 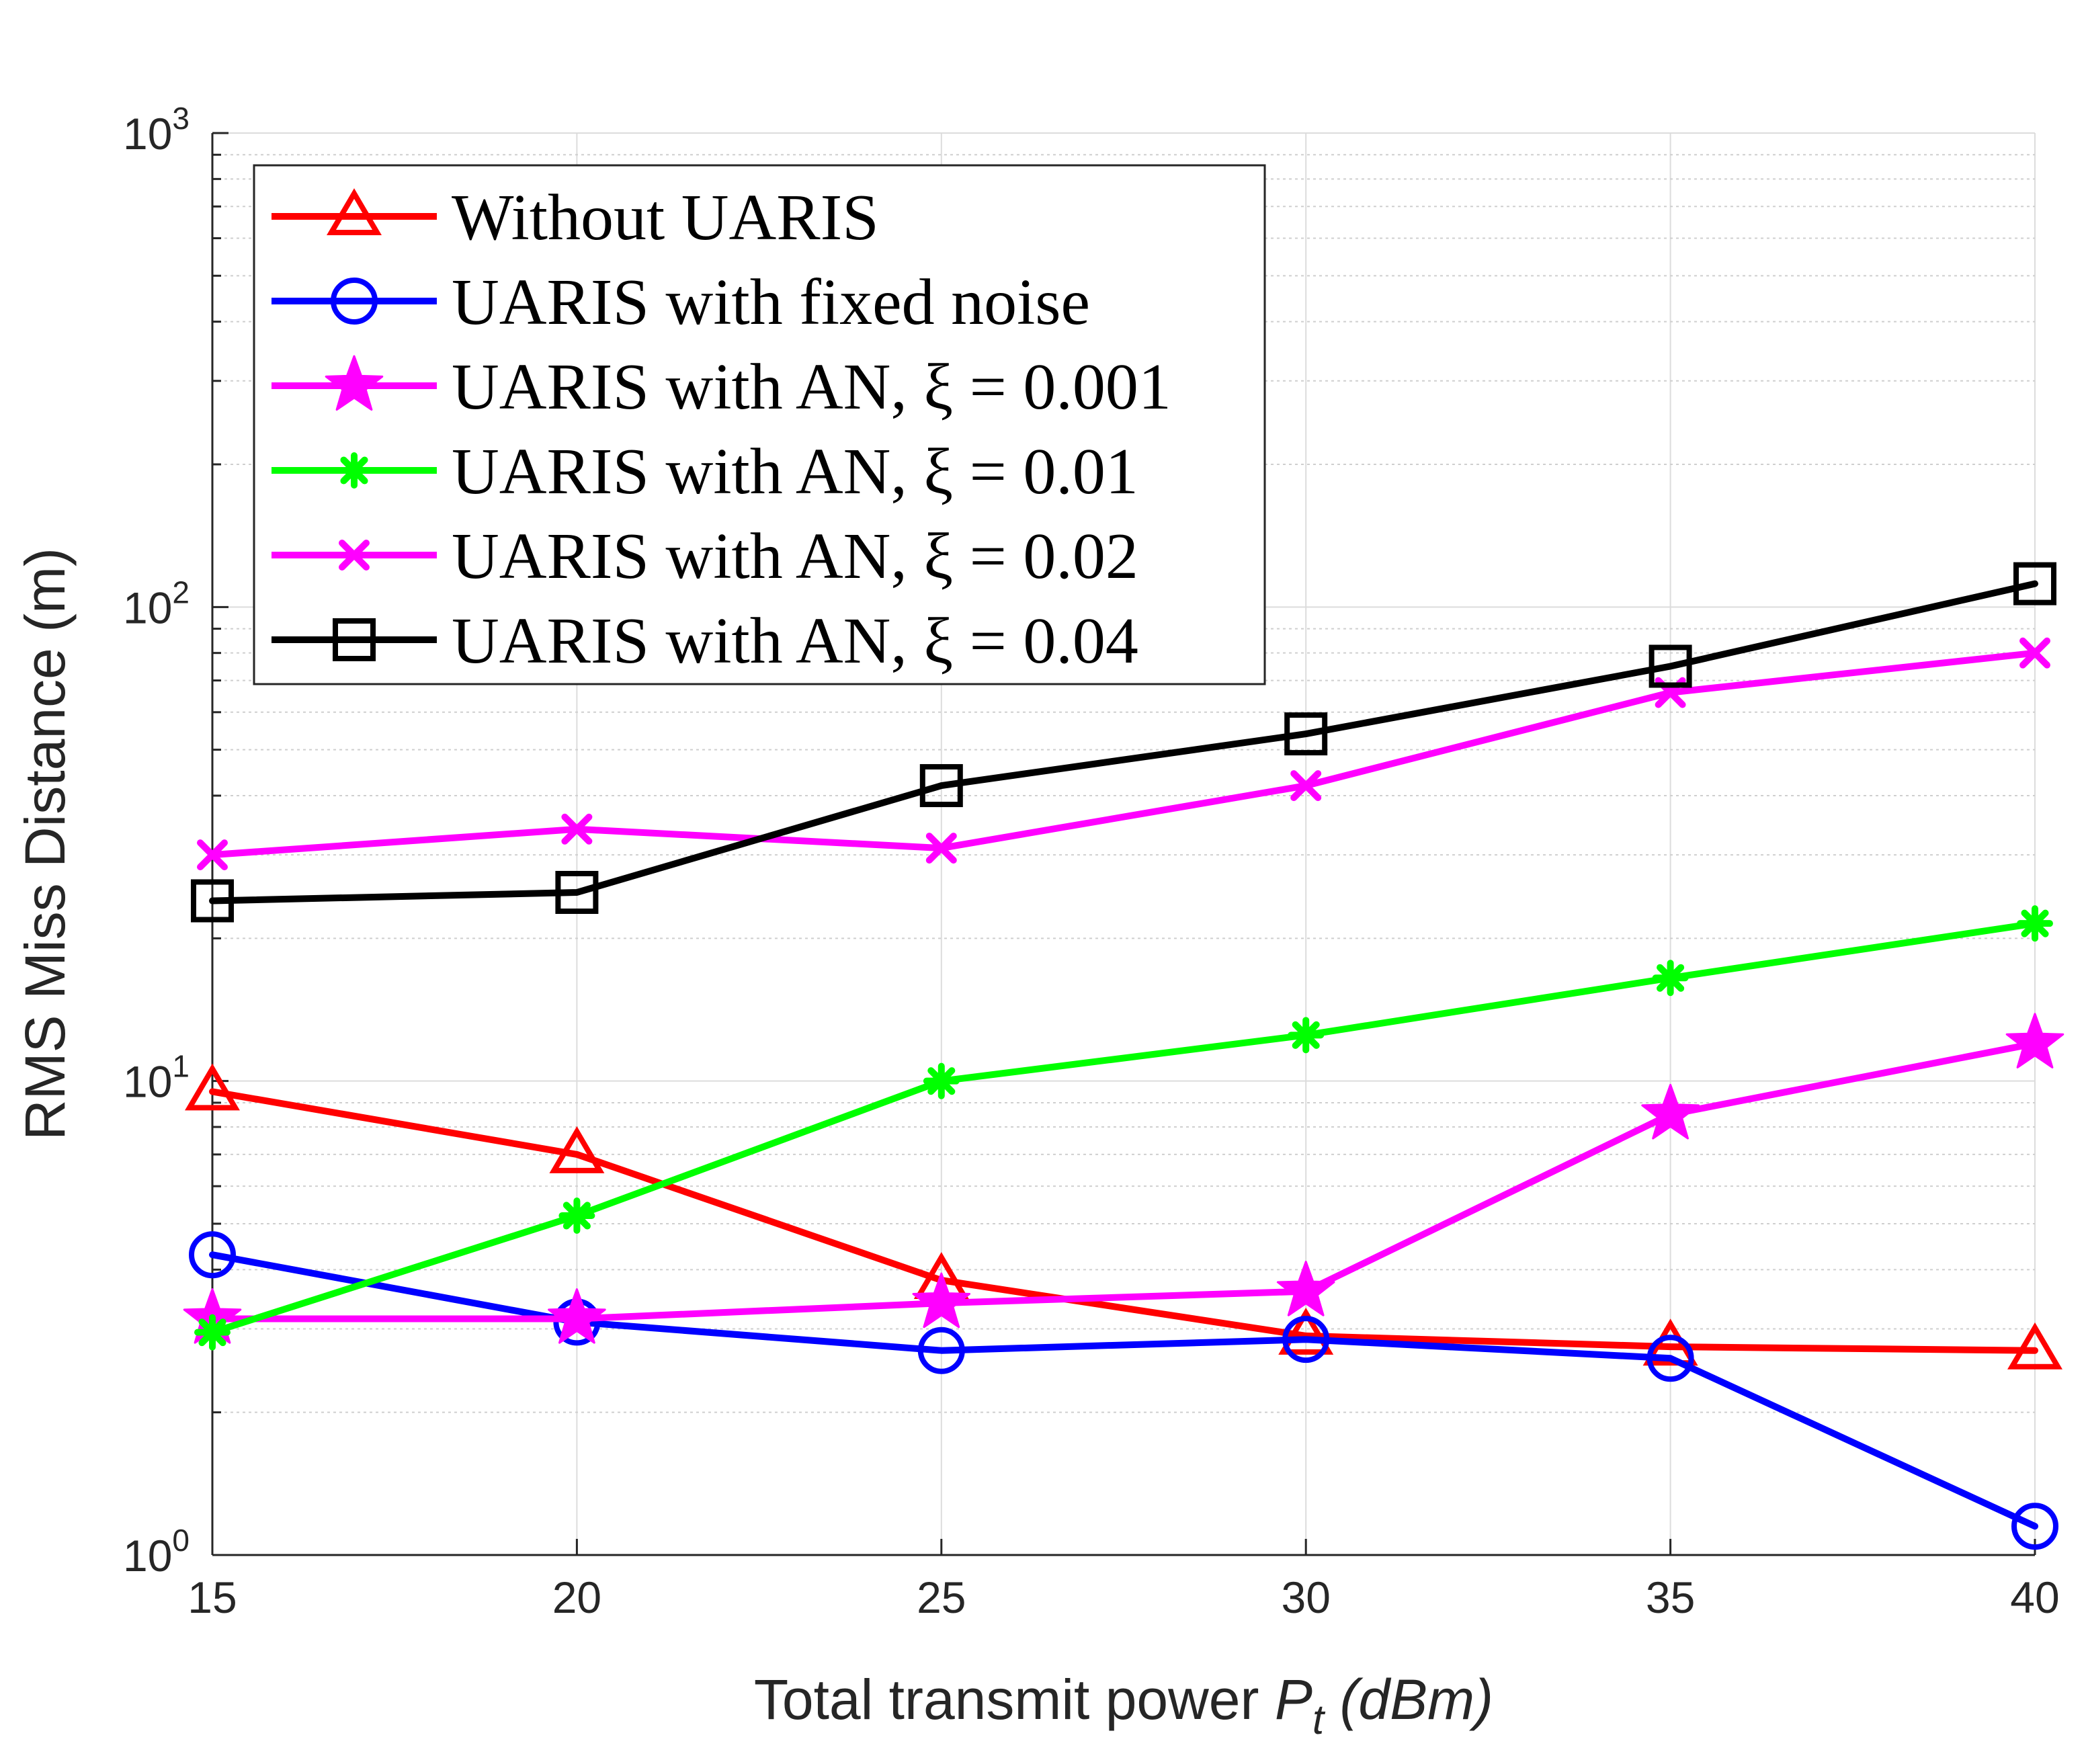 What do you see at coordinates (1306, 1597) in the screenshot?
I see `x-tick-label: 30` at bounding box center [1306, 1597].